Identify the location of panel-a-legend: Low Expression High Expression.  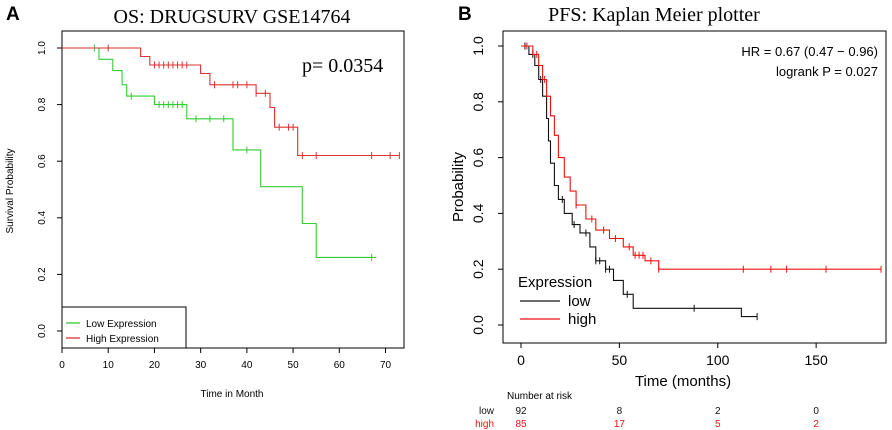
(124, 327).